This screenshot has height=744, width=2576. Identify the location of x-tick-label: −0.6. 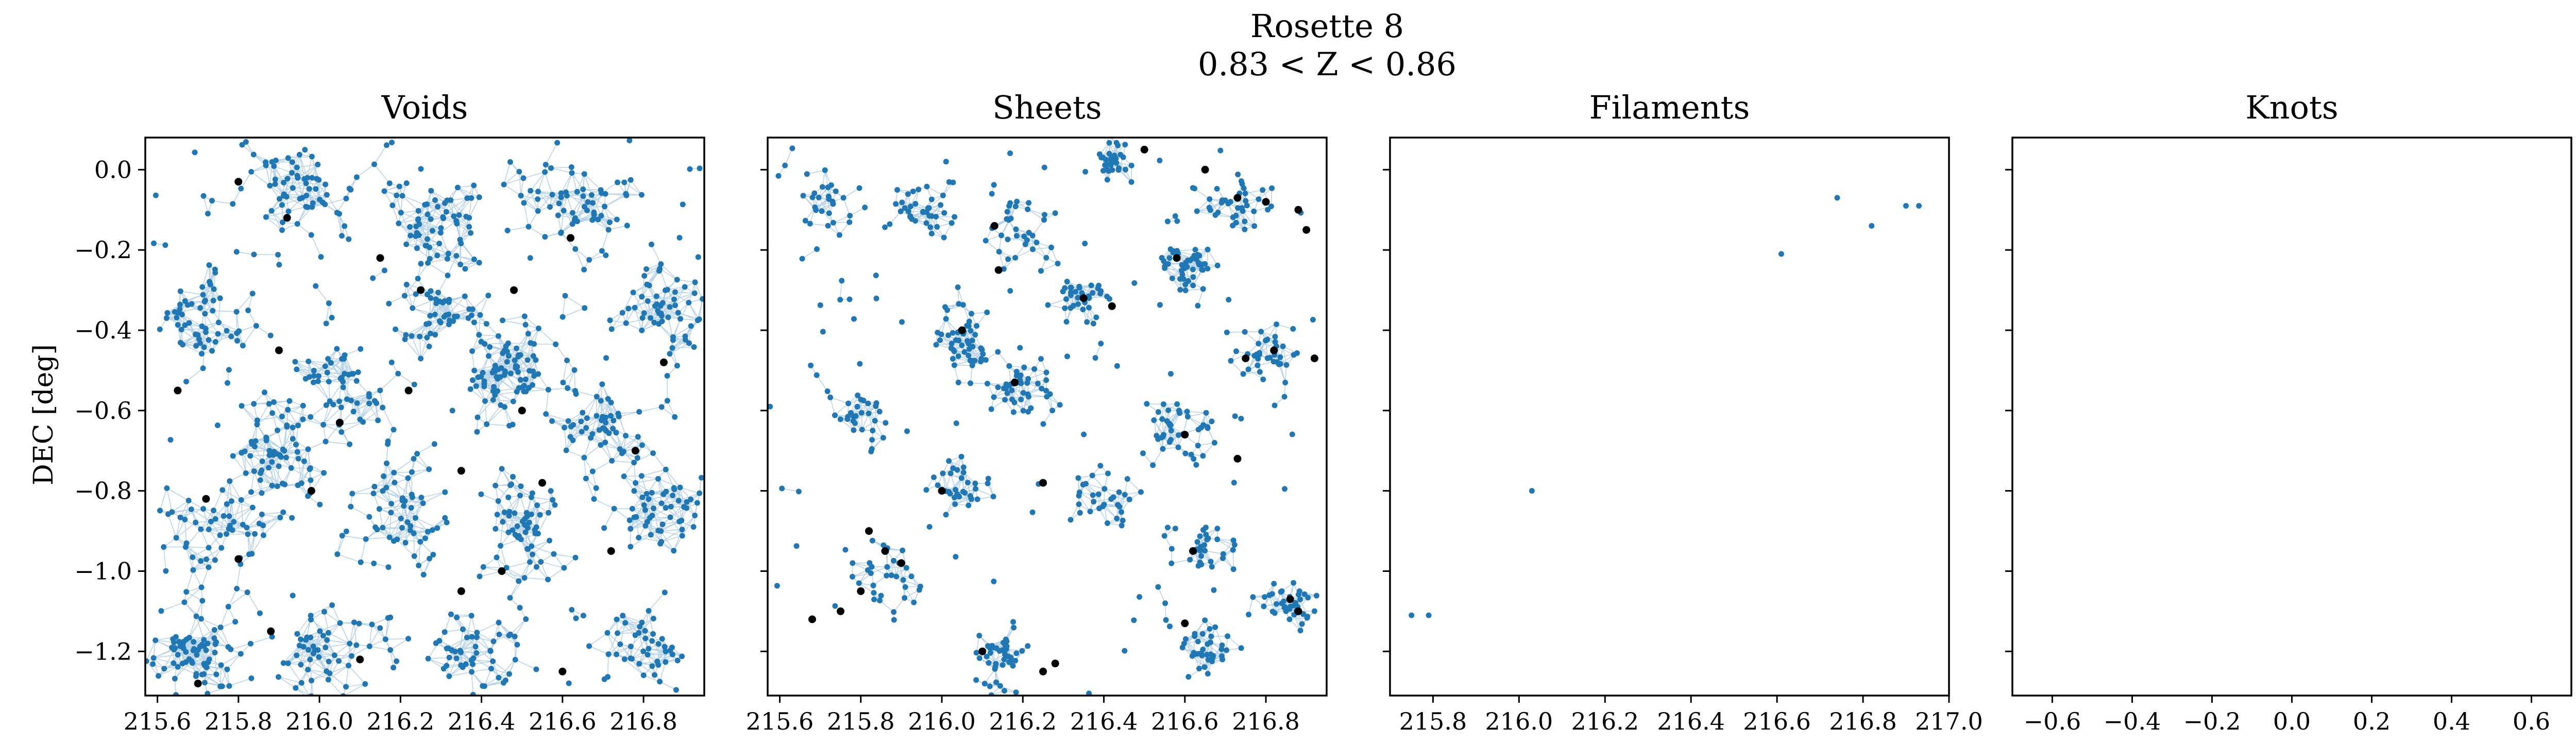
(2052, 721).